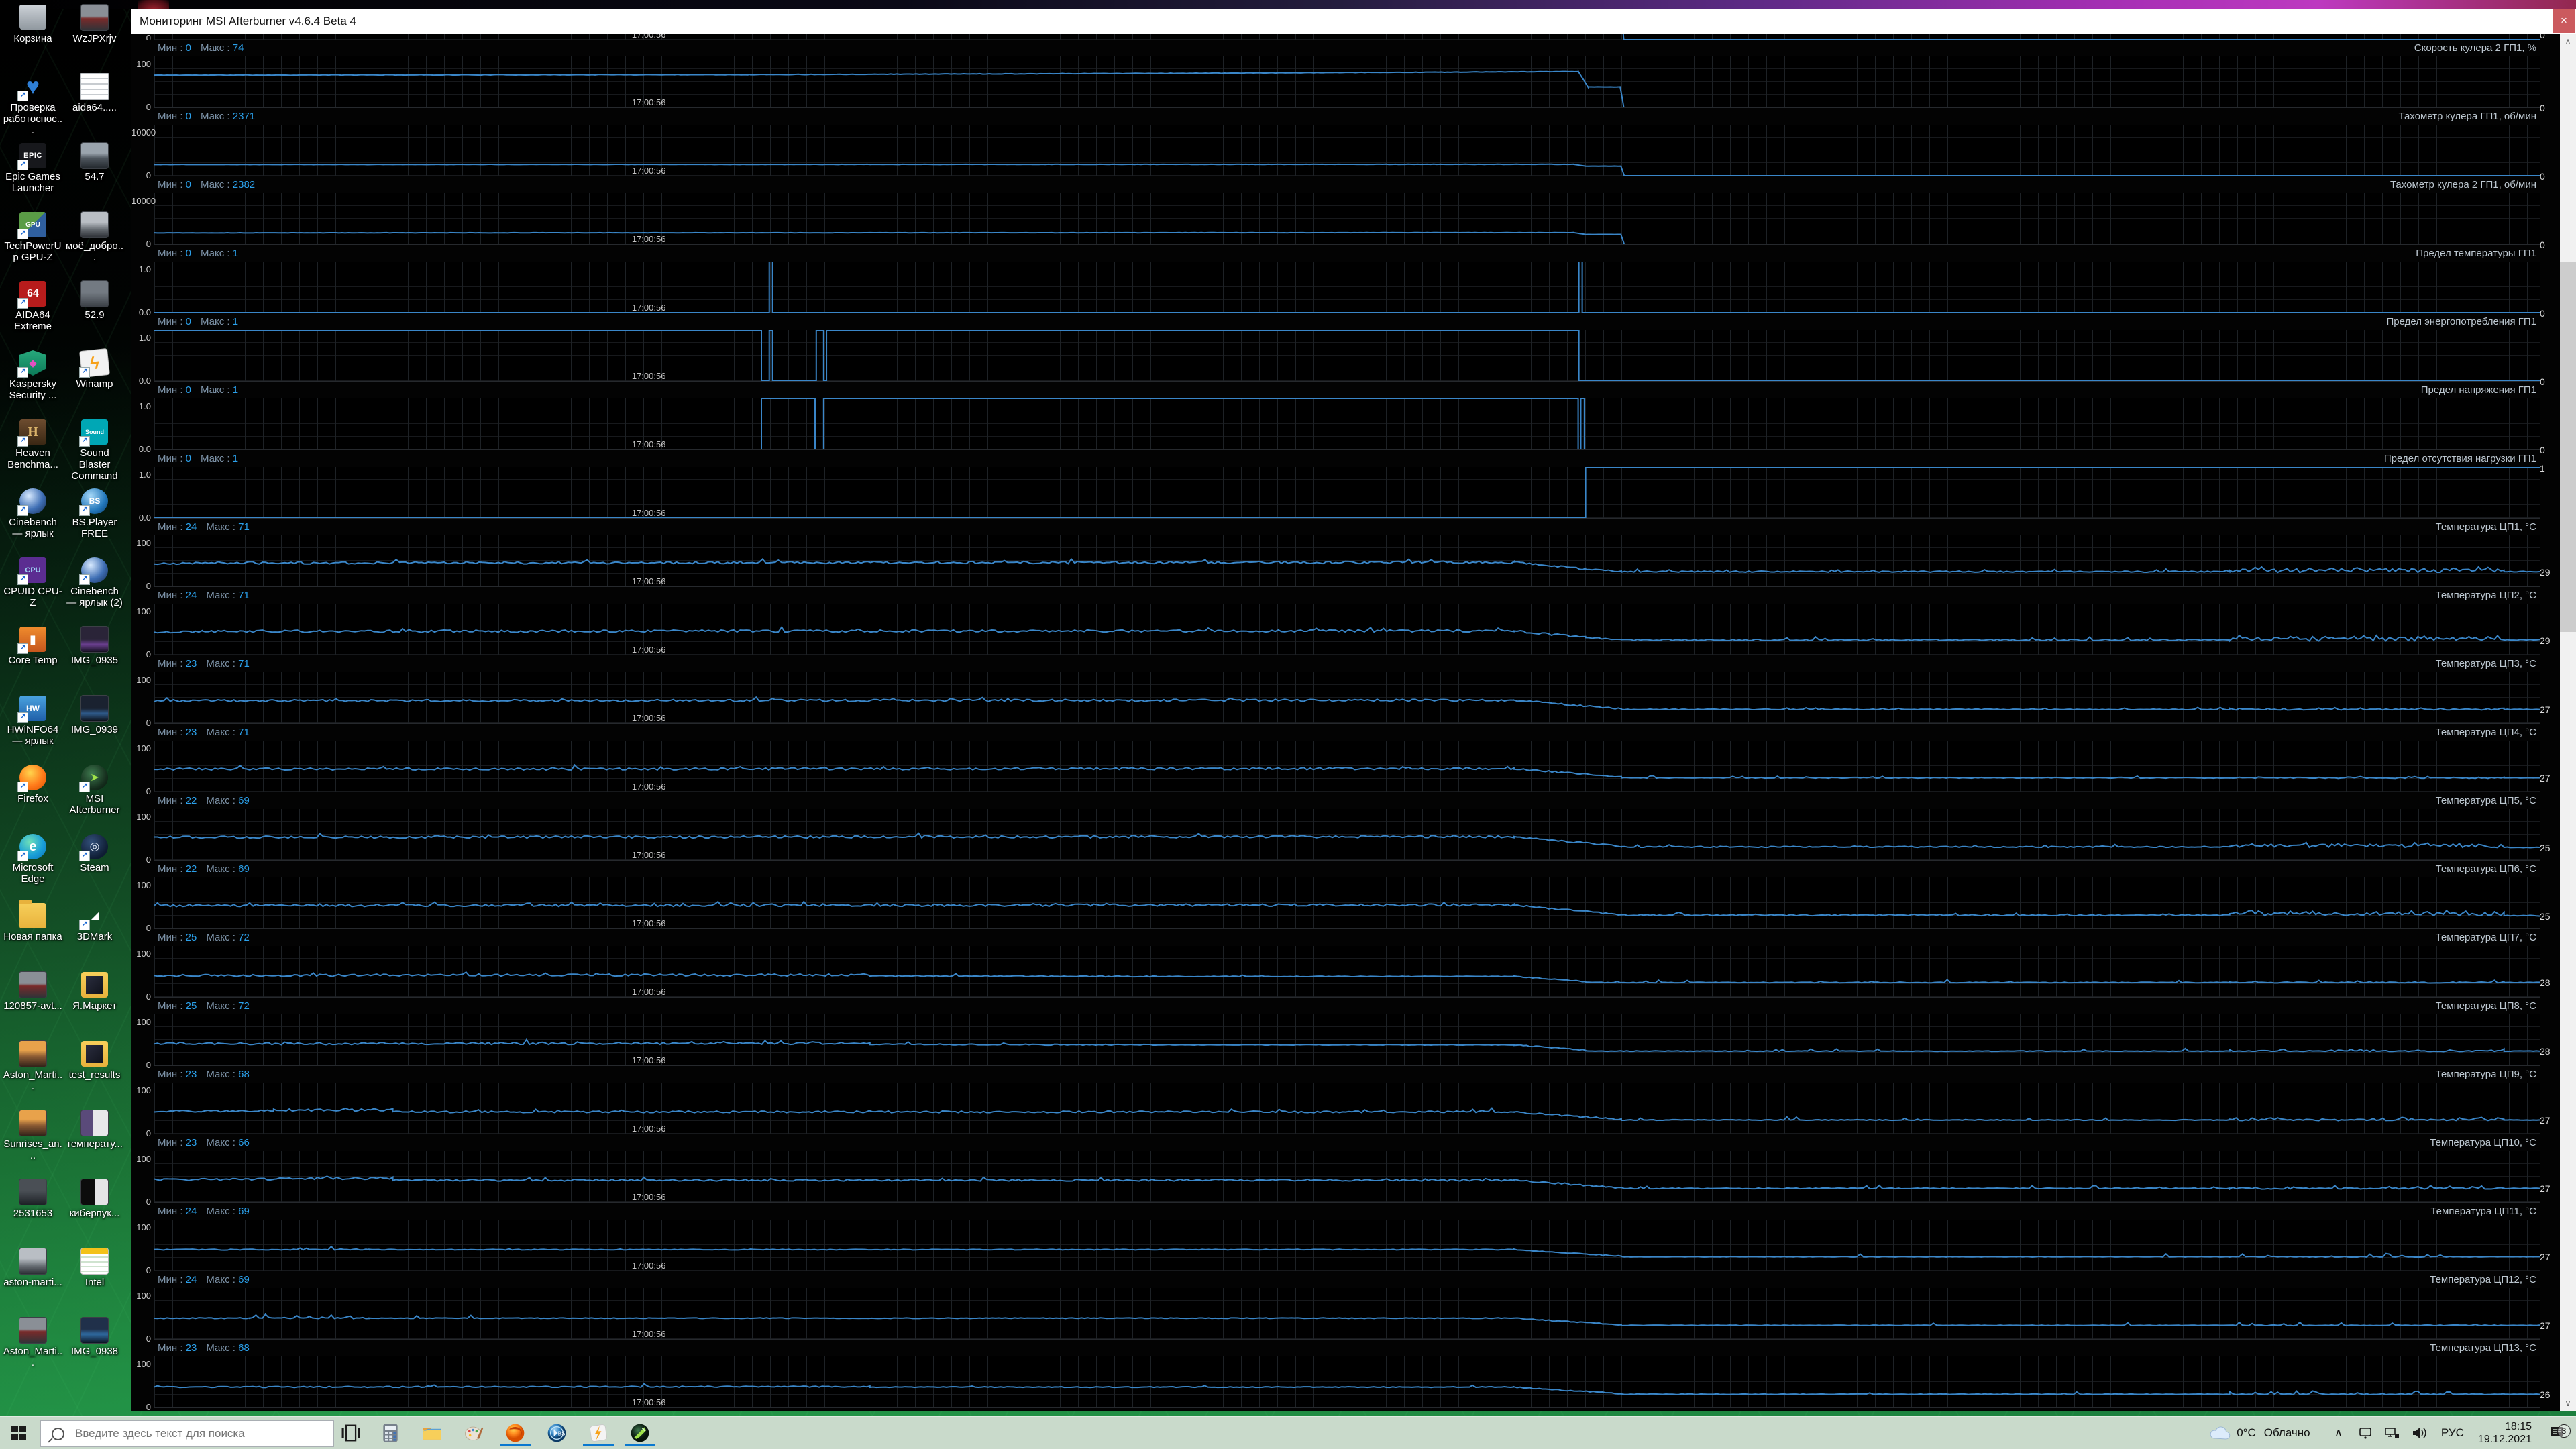 The width and height of the screenshot is (2576, 1449). I want to click on taskbar-app-bsplayer: BS, so click(557, 1432).